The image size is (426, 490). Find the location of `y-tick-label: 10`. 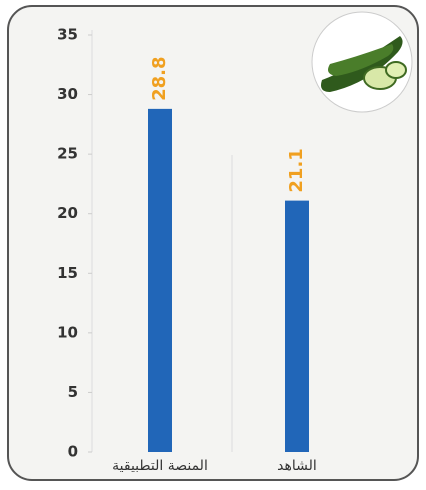

y-tick-label: 10 is located at coordinates (67, 332).